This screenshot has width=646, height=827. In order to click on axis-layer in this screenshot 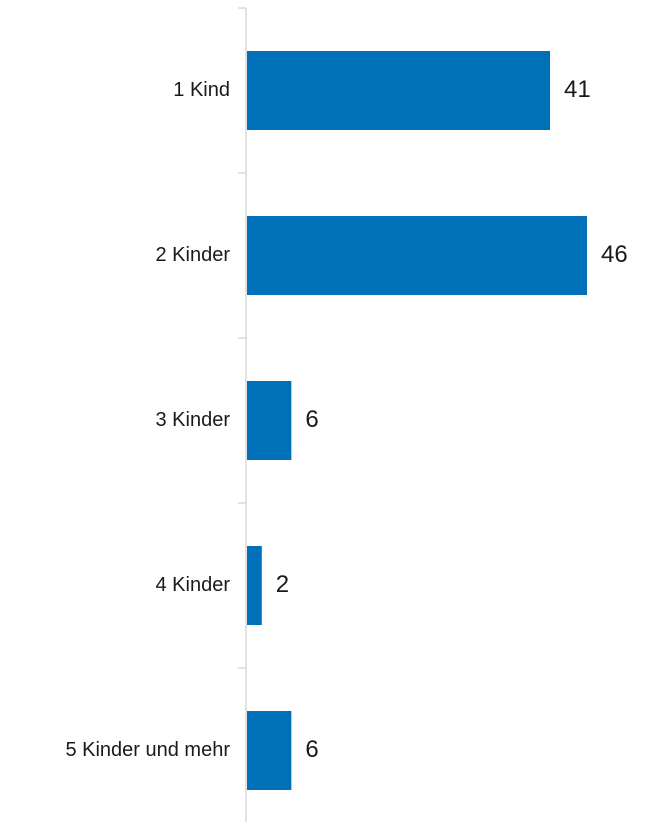, I will do `click(242, 414)`.